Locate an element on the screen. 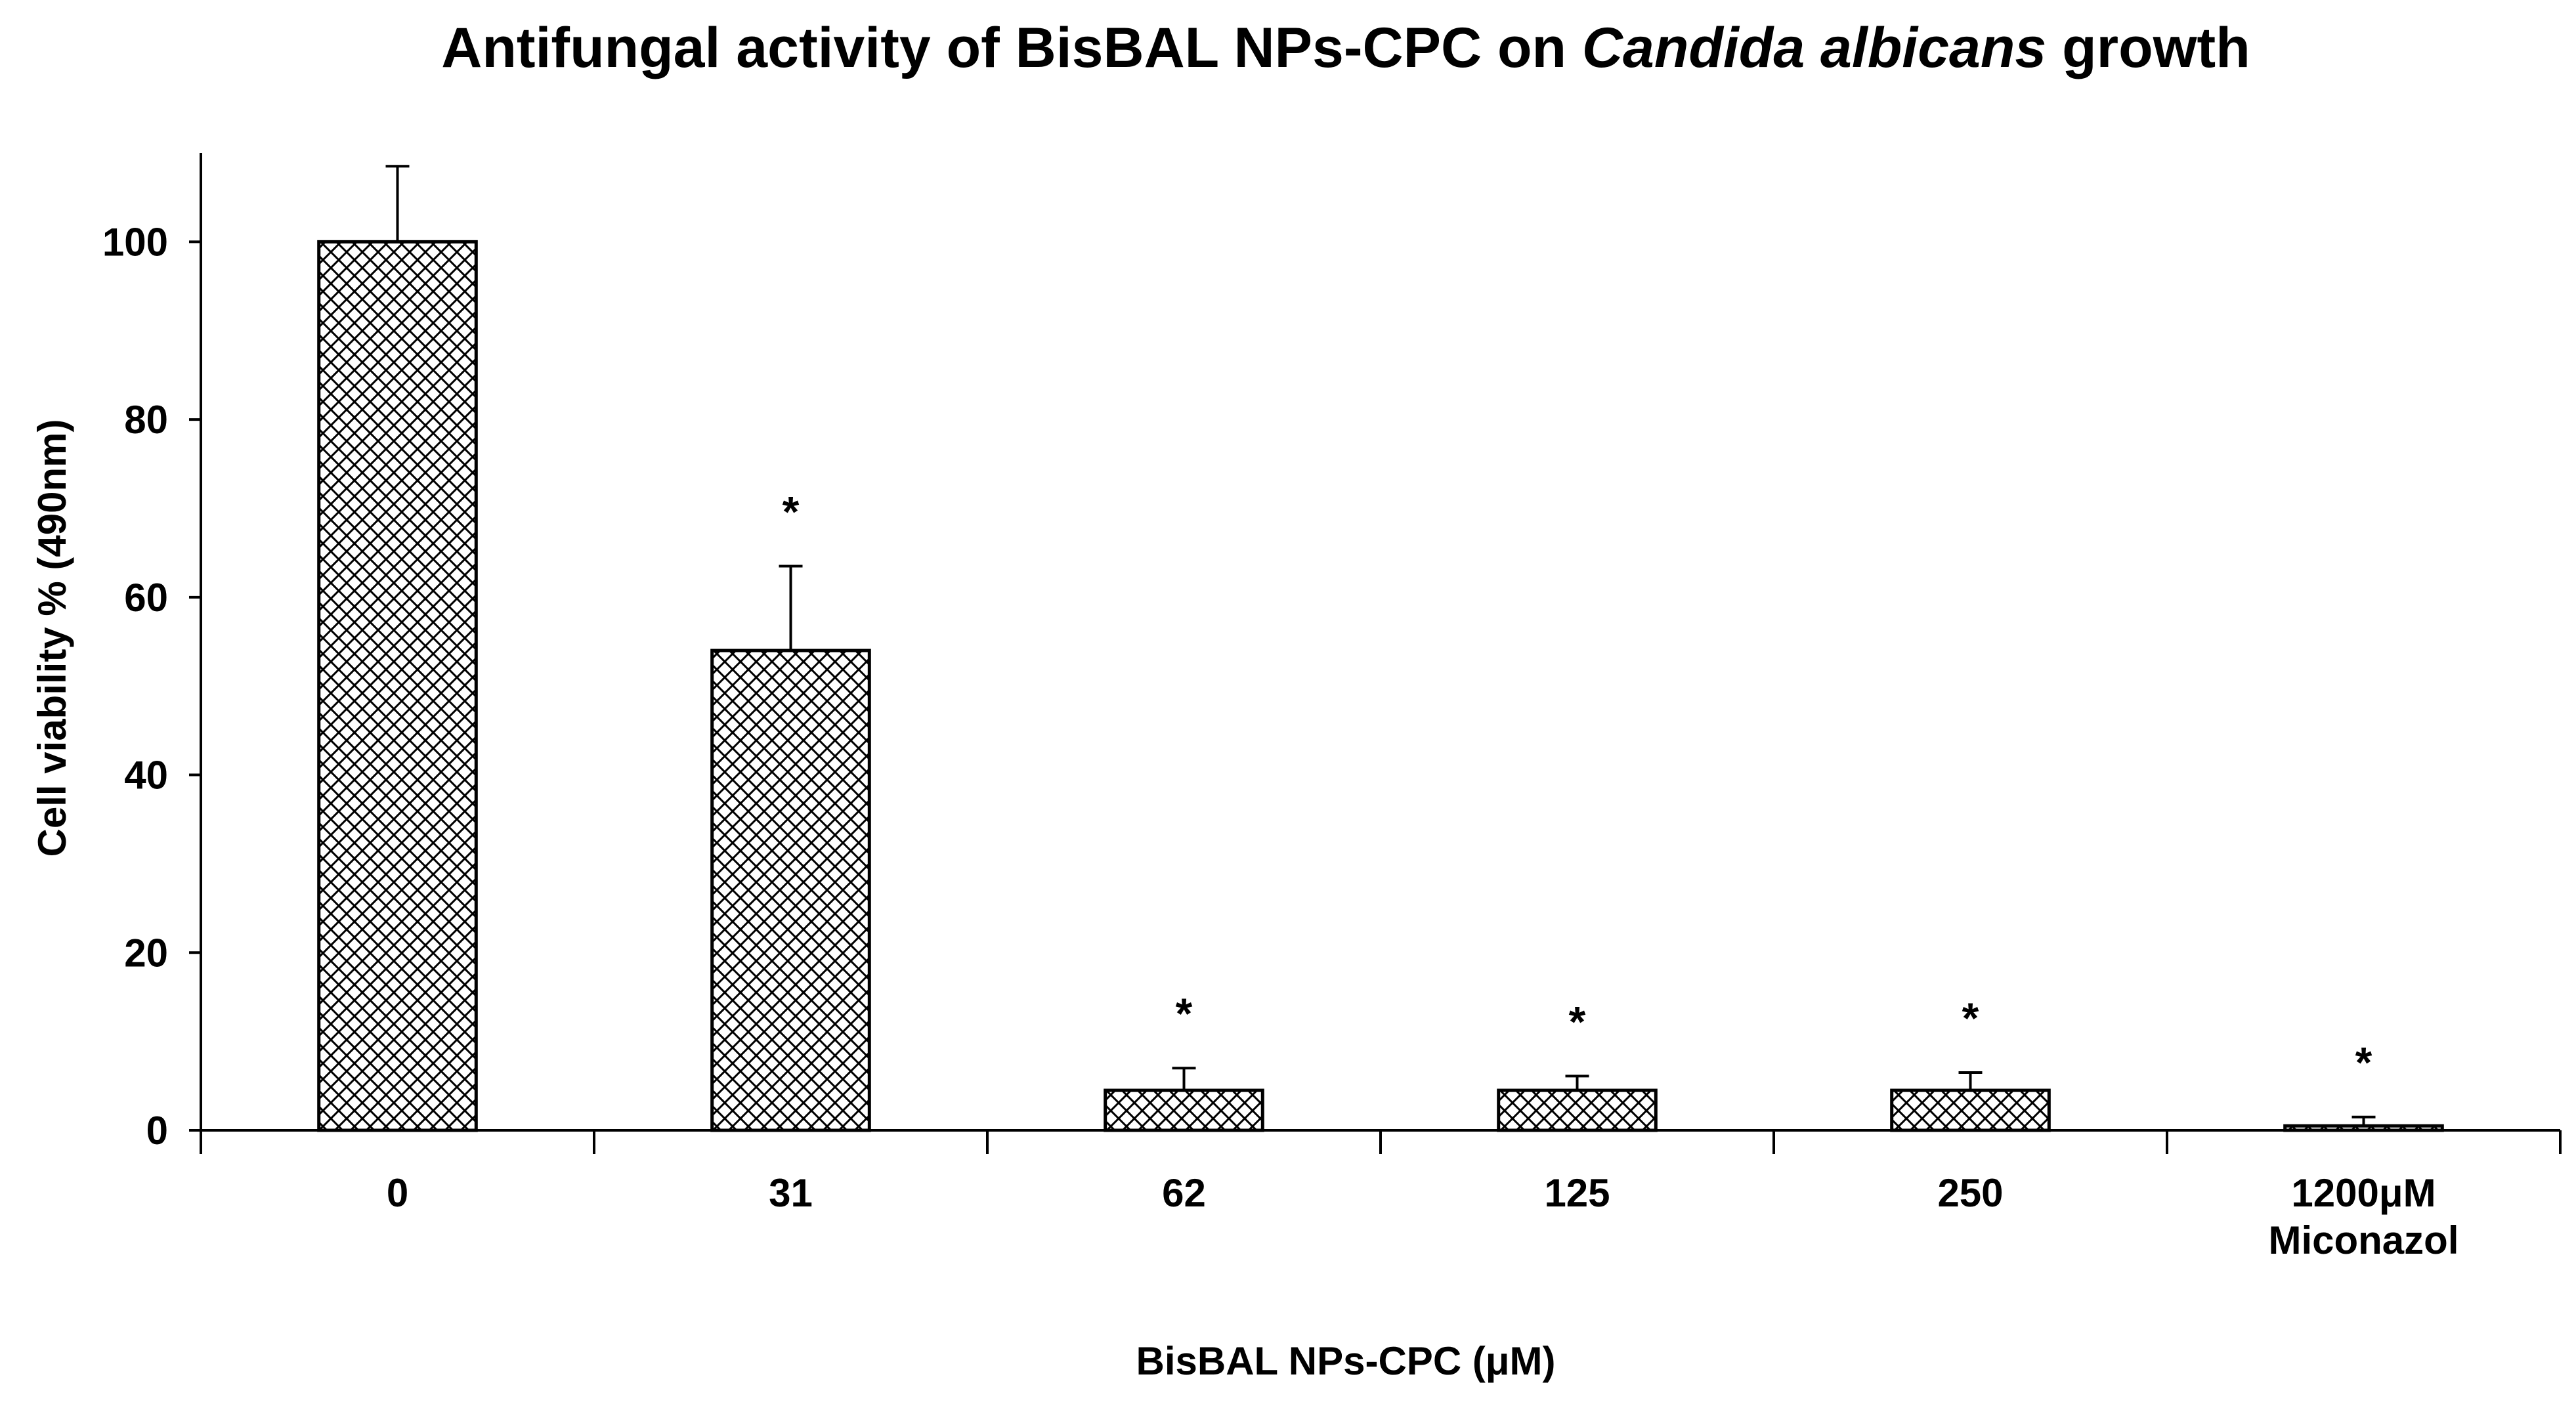  x-tick-label: 62 is located at coordinates (1184, 1193).